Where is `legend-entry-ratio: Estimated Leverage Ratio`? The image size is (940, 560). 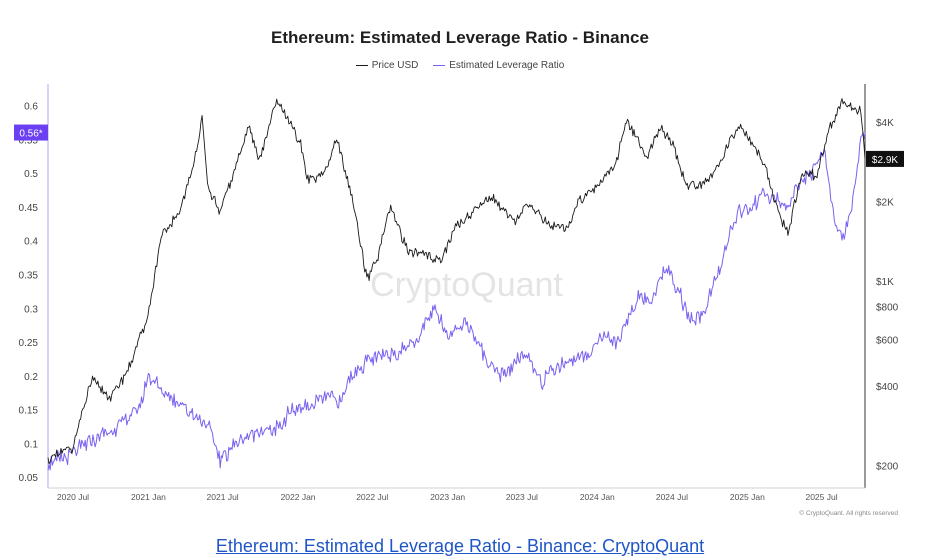
legend-entry-ratio: Estimated Leverage Ratio is located at coordinates (498, 65).